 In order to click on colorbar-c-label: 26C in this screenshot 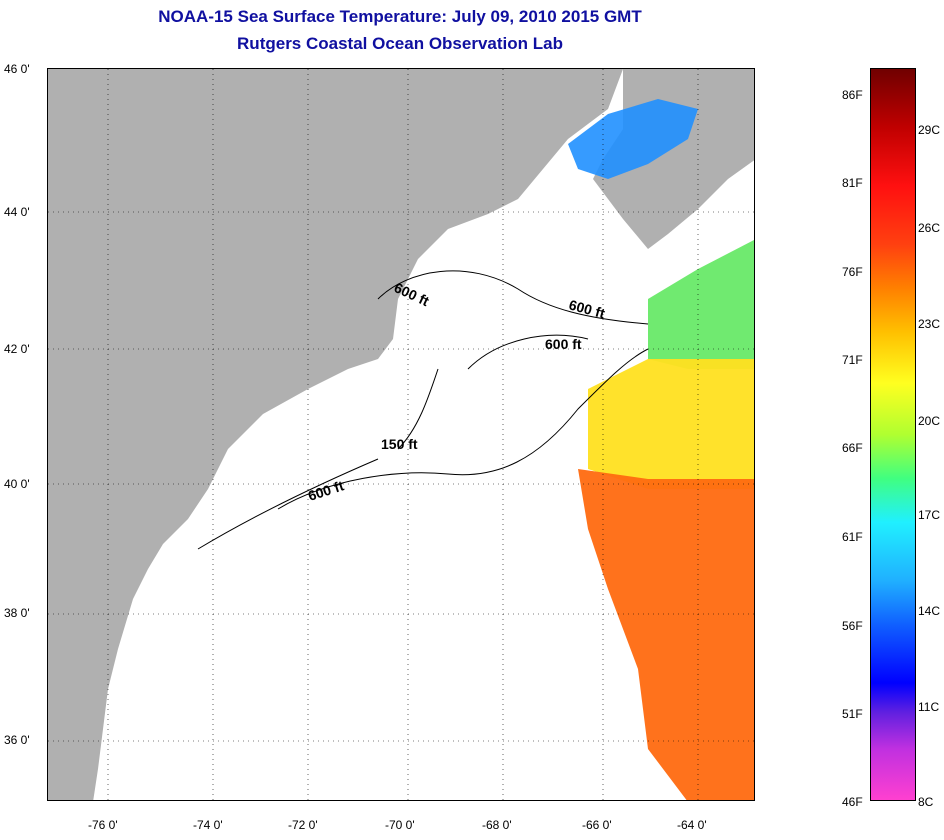, I will do `click(929, 228)`.